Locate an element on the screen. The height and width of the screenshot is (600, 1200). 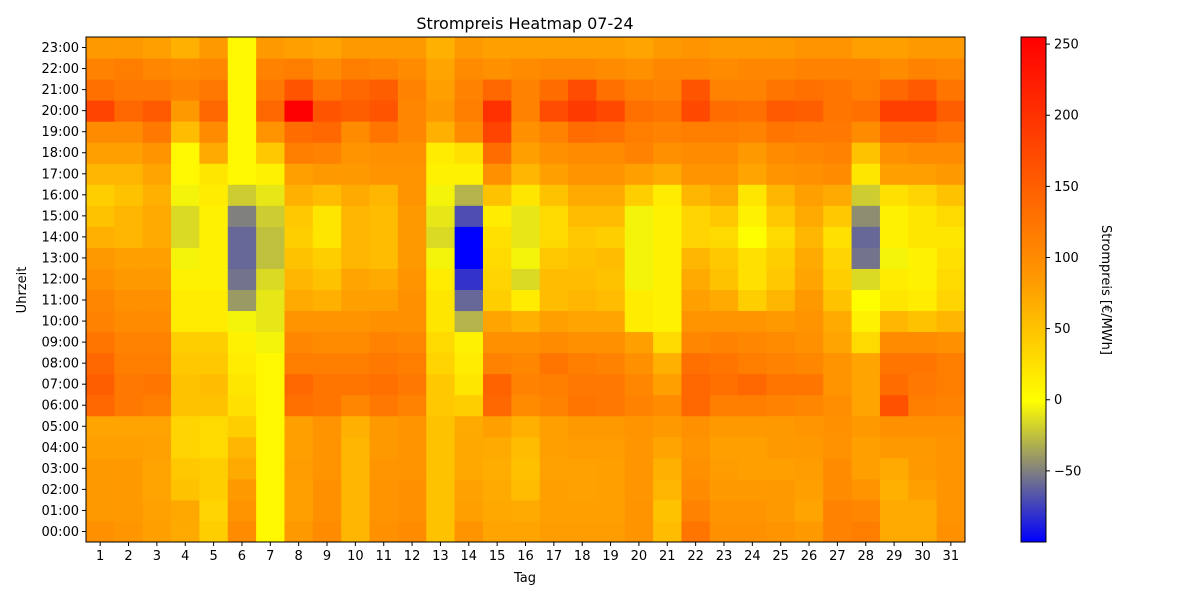
colorbar-tick-label: 250 is located at coordinates (1066, 45).